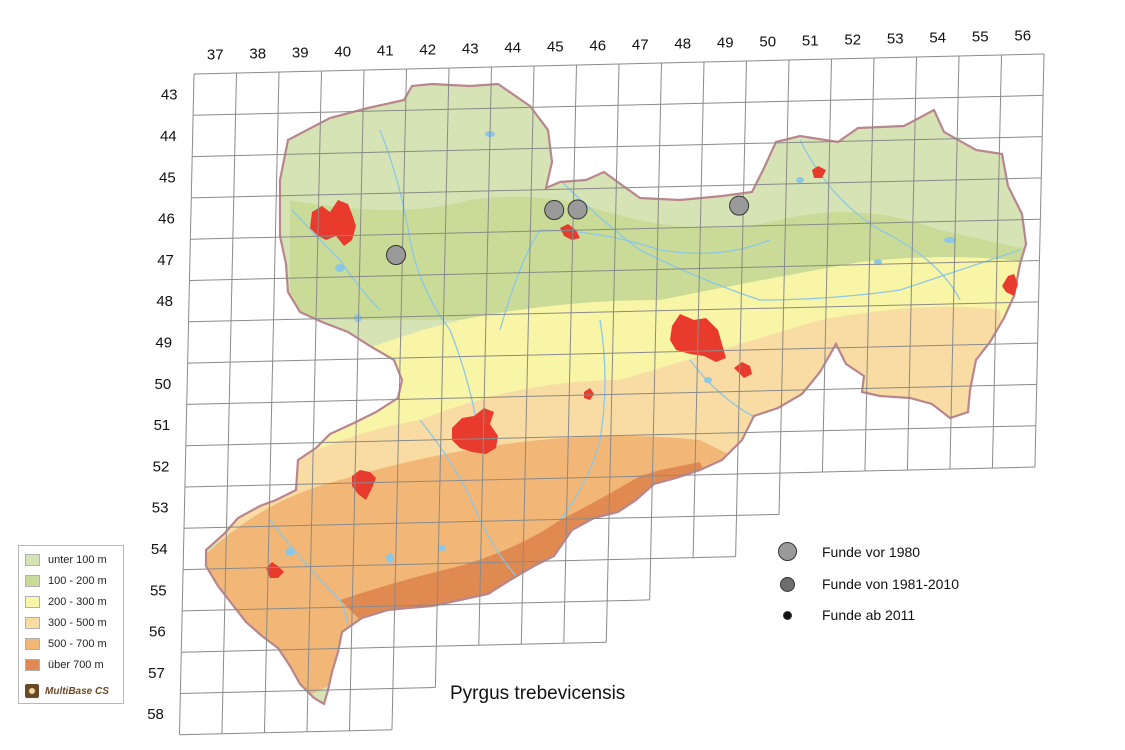 The height and width of the screenshot is (750, 1125). What do you see at coordinates (156, 673) in the screenshot?
I see `row-label: 57` at bounding box center [156, 673].